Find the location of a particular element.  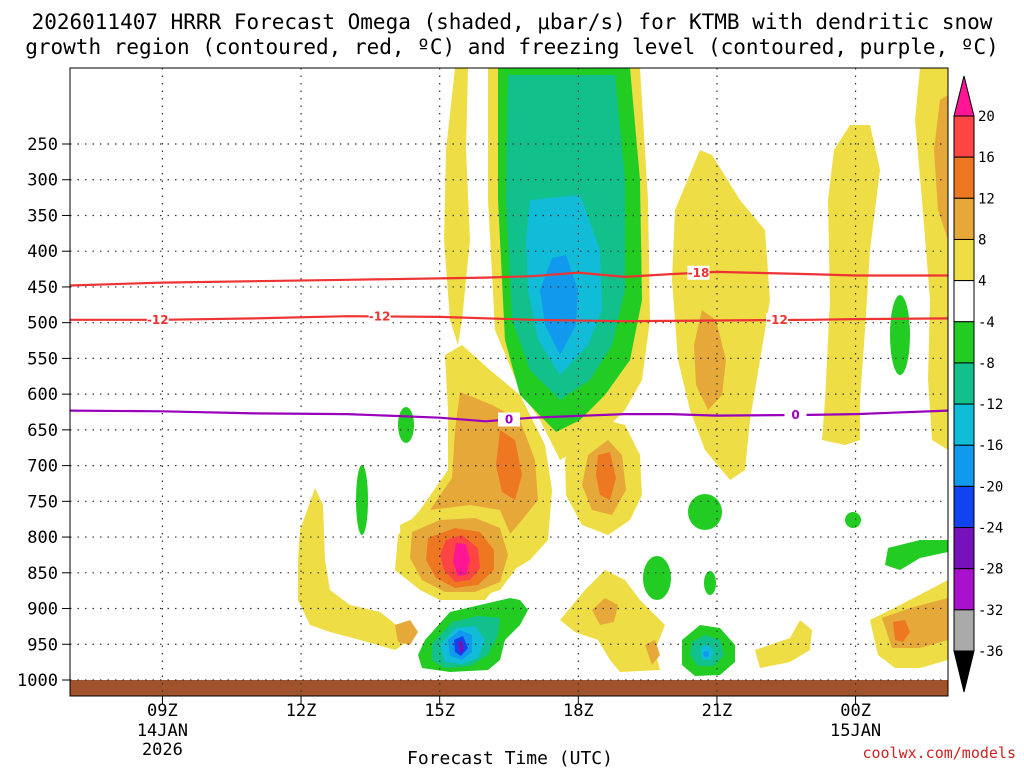

omega-region-green-1930z is located at coordinates (657, 578).